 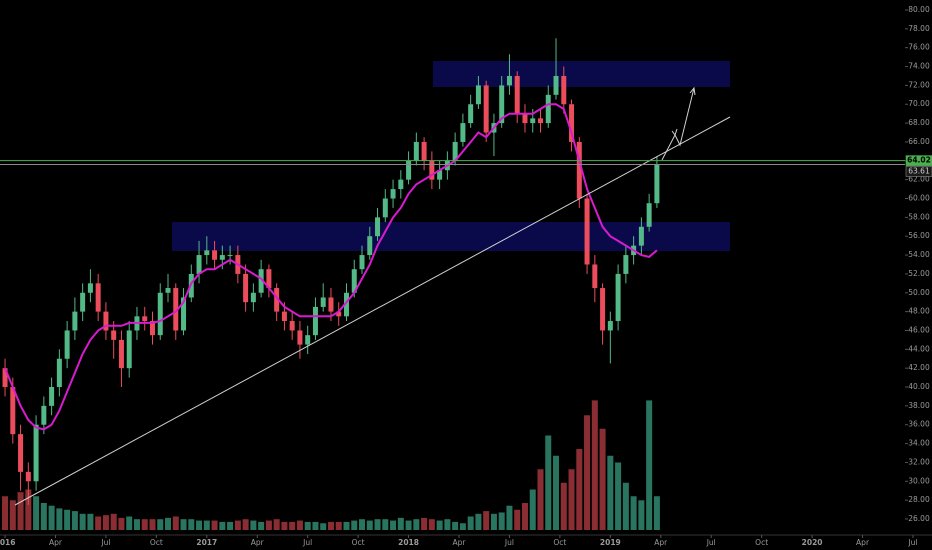 I want to click on y-tick-label: 70.00, so click(x=919, y=103).